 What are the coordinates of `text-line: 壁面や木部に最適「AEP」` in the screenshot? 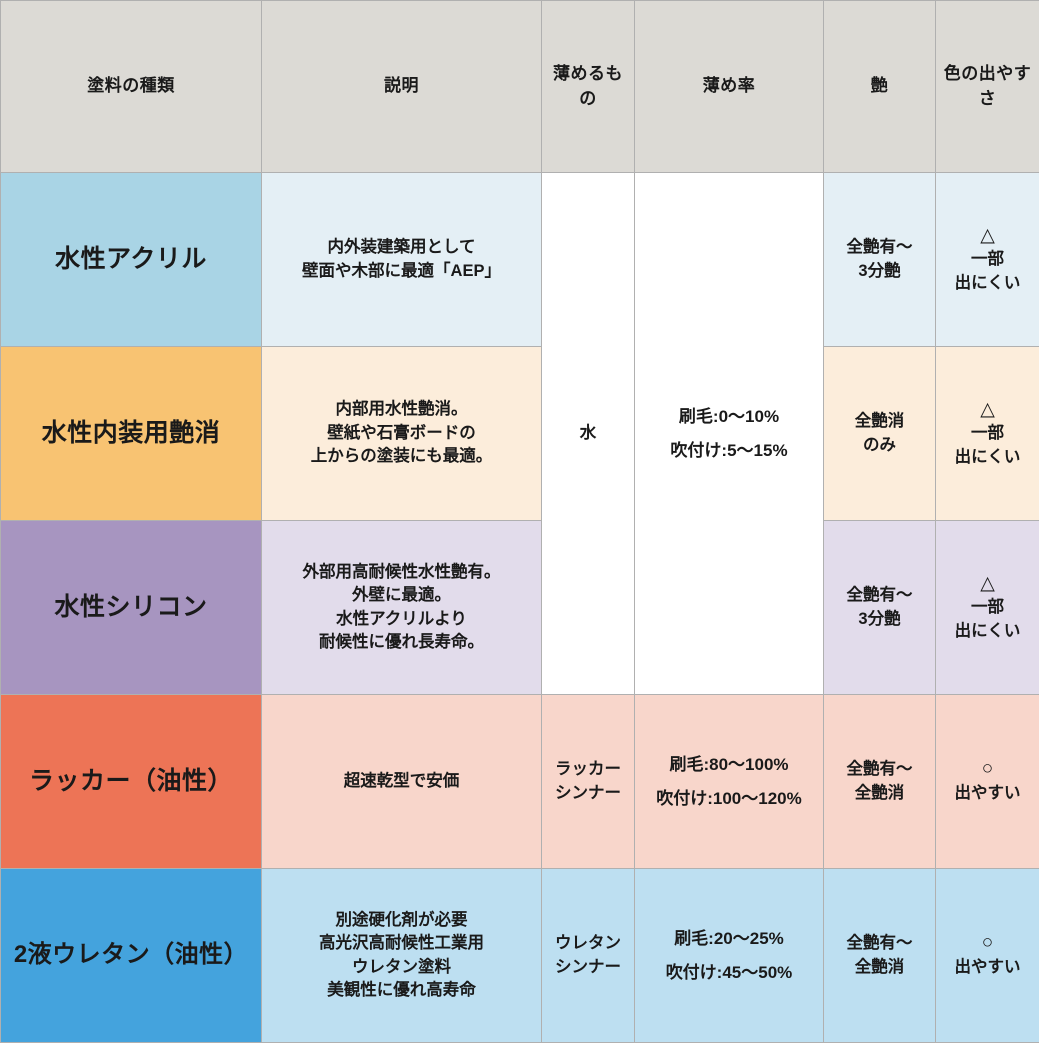 It's located at (401, 271).